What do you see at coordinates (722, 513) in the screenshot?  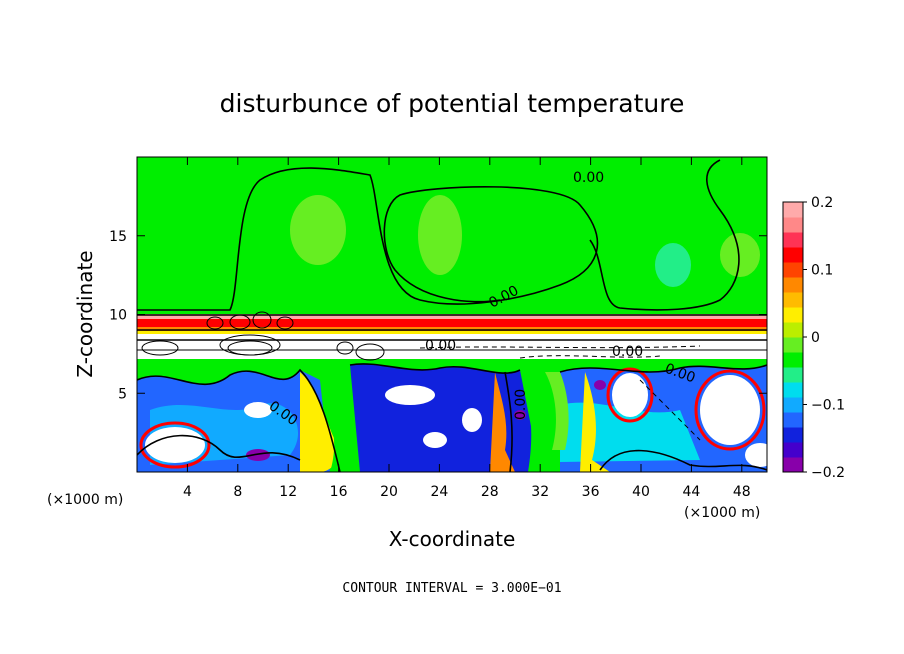 I see `x-unit-label-right: (×1000 m)` at bounding box center [722, 513].